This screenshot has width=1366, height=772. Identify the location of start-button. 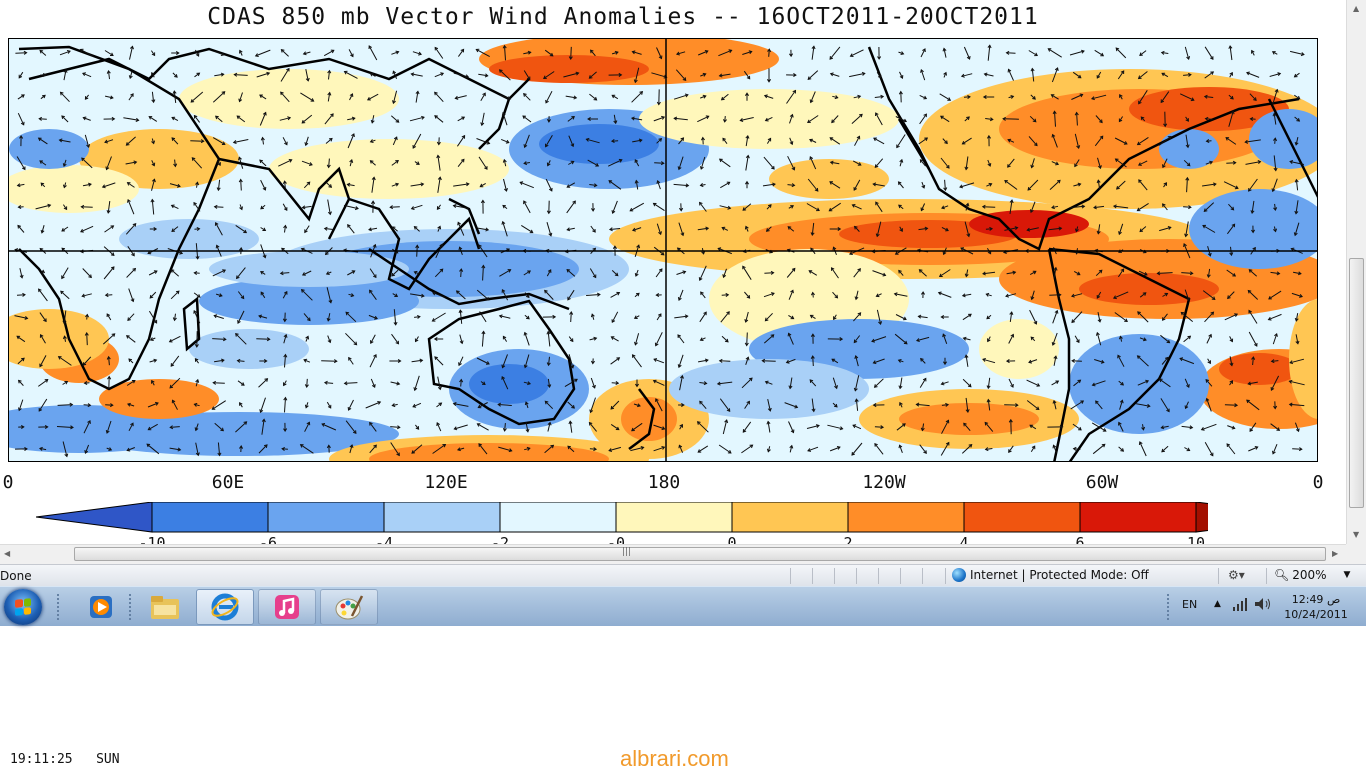
(23, 607).